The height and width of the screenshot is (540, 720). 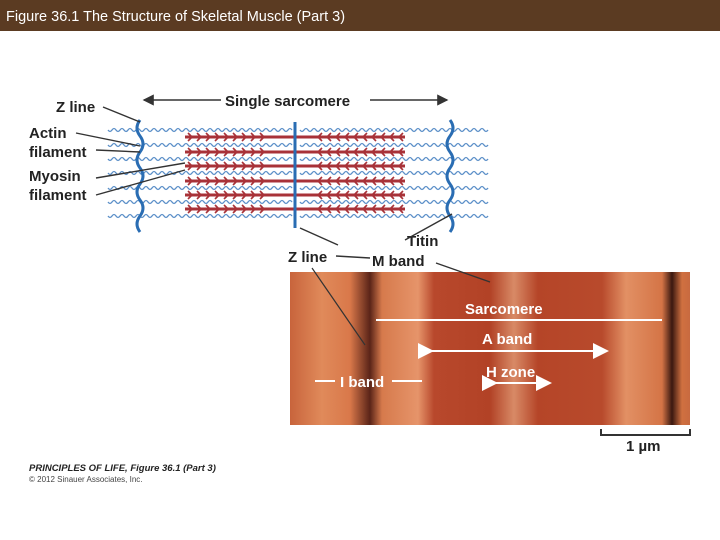 I want to click on footer-source: PRINCIPLES OF LIFE, Figure 36.1 (Part 3), so click(x=122, y=468).